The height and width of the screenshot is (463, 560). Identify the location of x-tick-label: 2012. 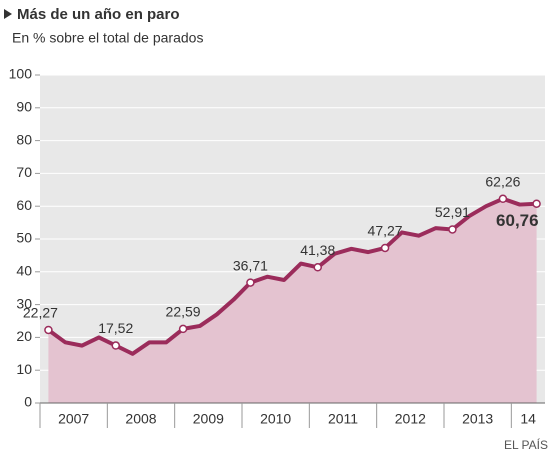
(410, 419).